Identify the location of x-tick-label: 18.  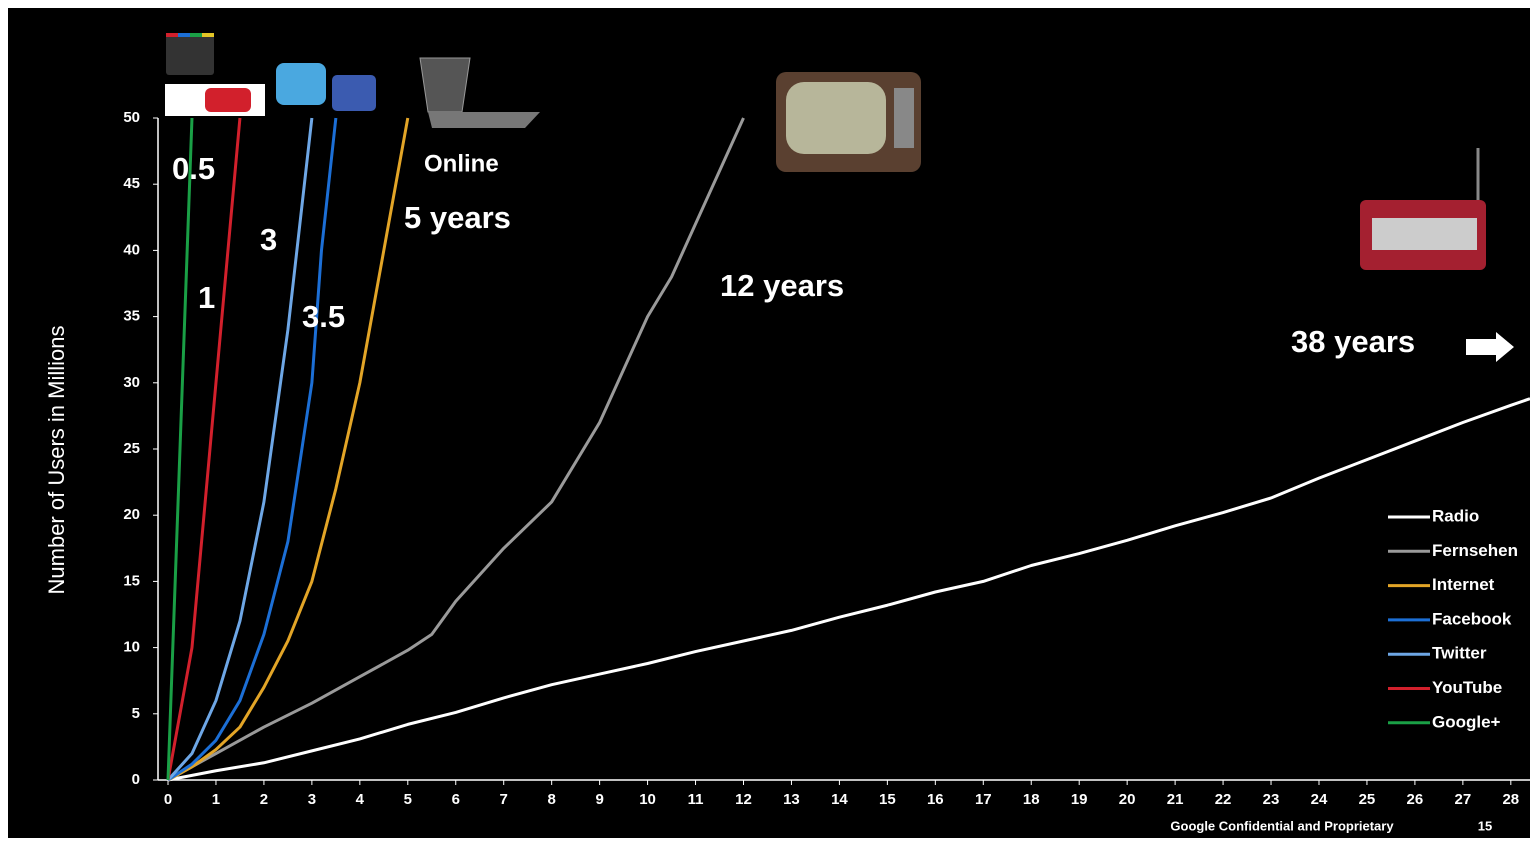
(1031, 799).